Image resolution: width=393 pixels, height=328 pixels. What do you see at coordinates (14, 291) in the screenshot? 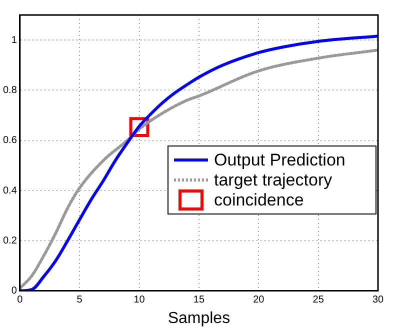
I see `y-tick-label: 0` at bounding box center [14, 291].